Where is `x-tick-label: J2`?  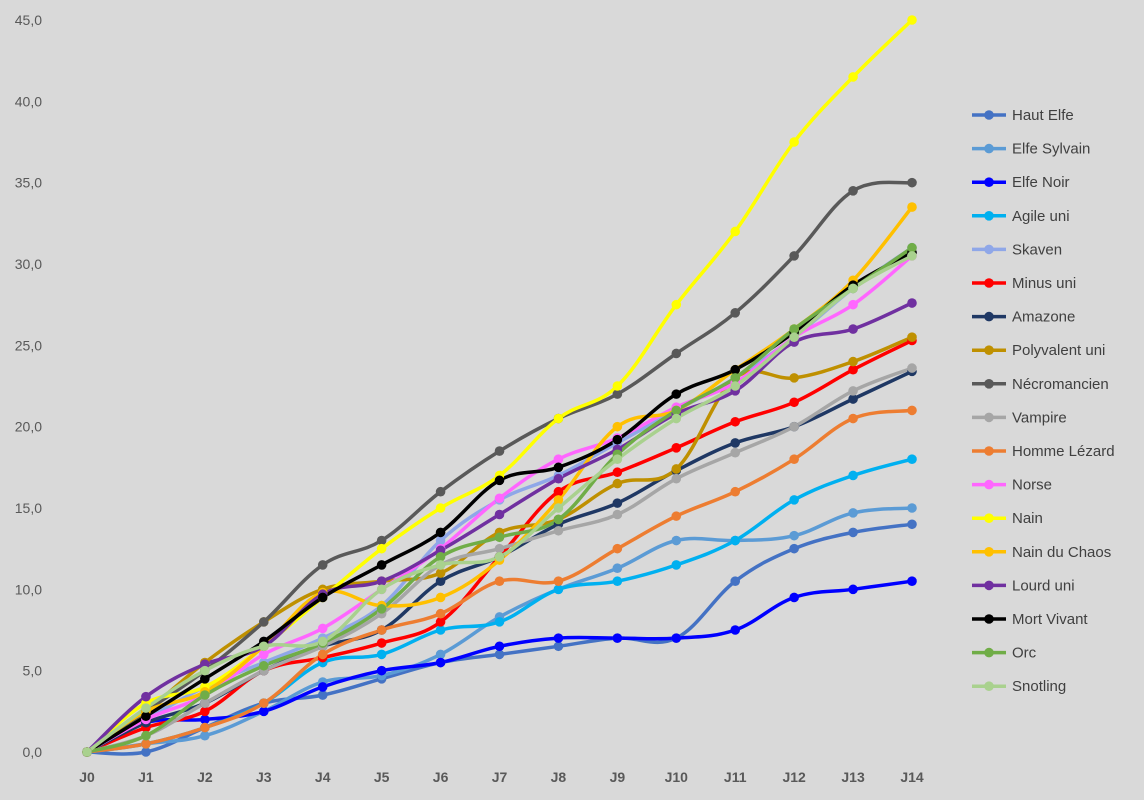
x-tick-label: J2 is located at coordinates (205, 777).